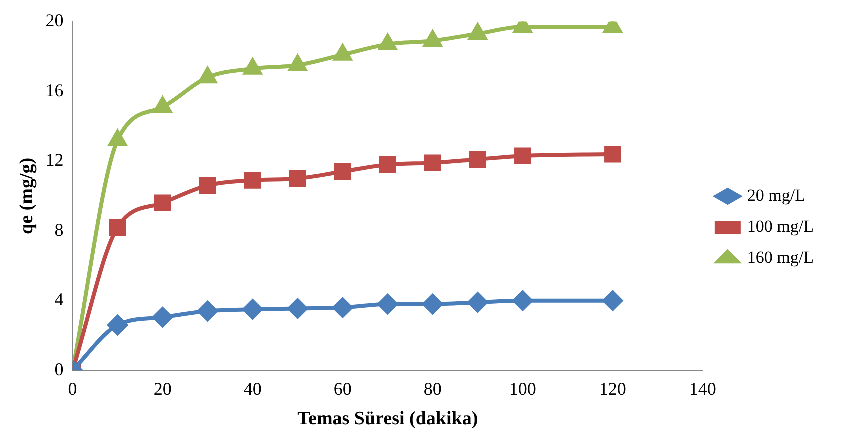 The height and width of the screenshot is (443, 842). Describe the element at coordinates (343, 389) in the screenshot. I see `x-tick-label: 60` at that location.